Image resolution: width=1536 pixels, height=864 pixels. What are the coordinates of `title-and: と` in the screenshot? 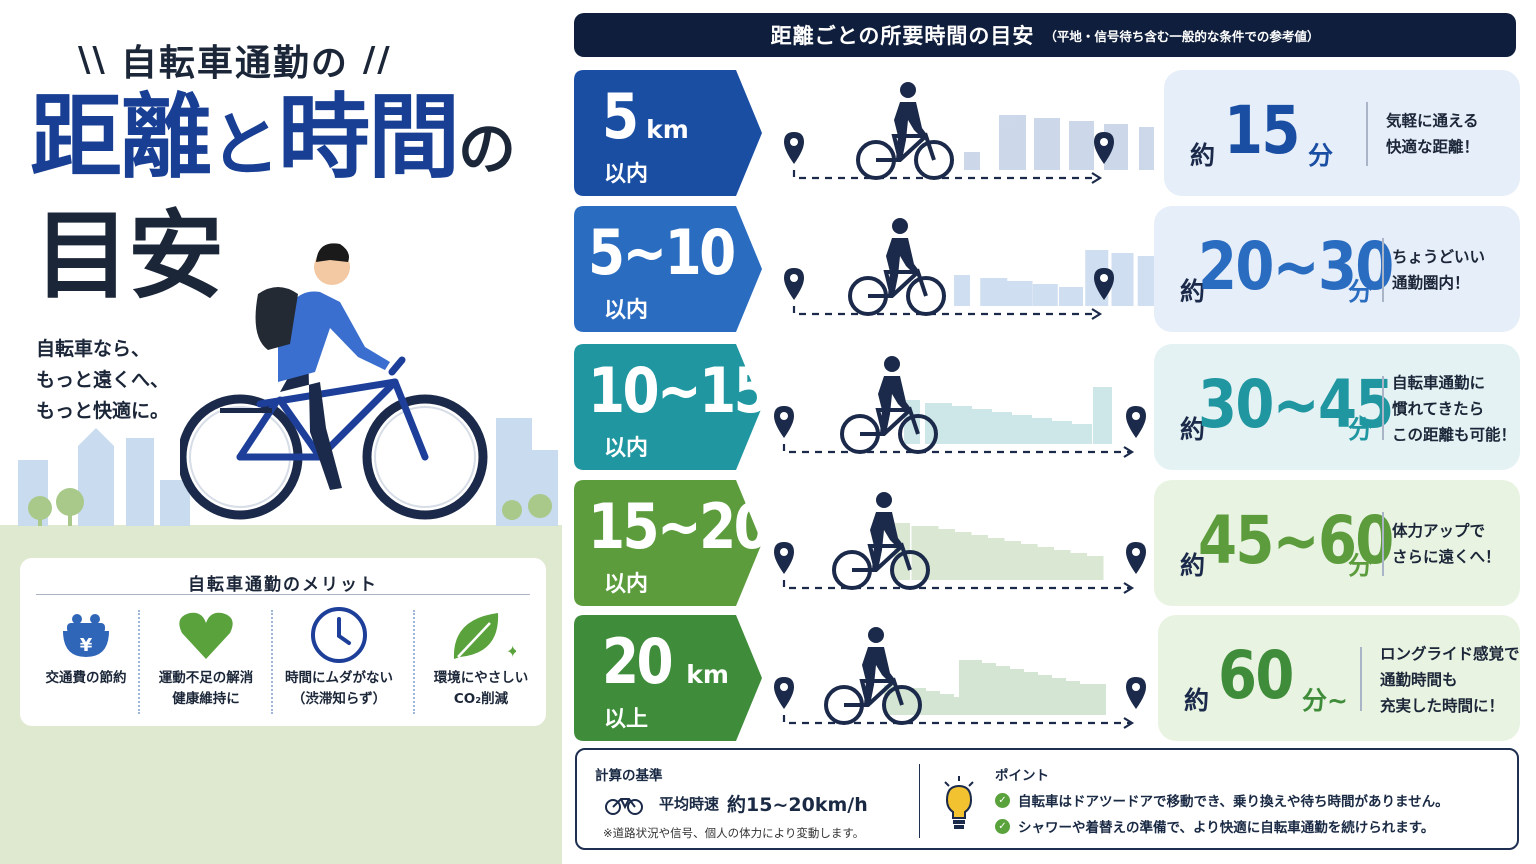 It's located at (245, 145).